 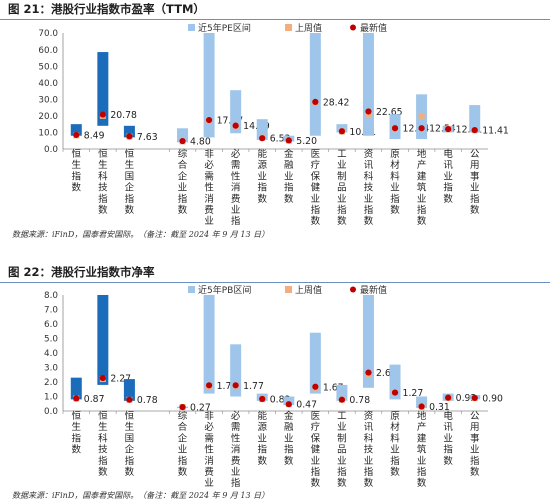 What do you see at coordinates (106, 9) in the screenshot?
I see `figure-21-title: 图 21：港股行业指数市盈率（TTM）` at bounding box center [106, 9].